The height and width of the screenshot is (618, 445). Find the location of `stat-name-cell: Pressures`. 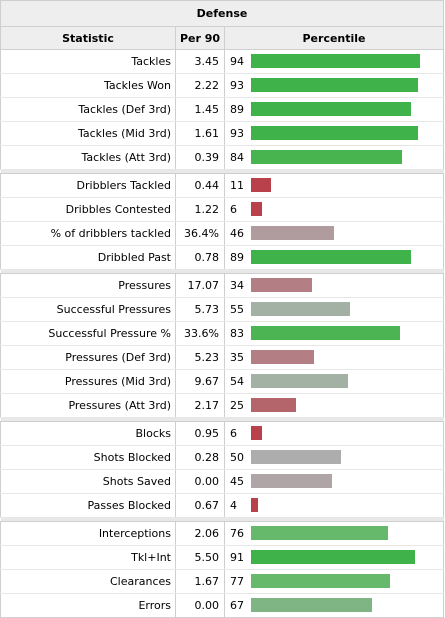

stat-name-cell: Pressures is located at coordinates (88, 285).